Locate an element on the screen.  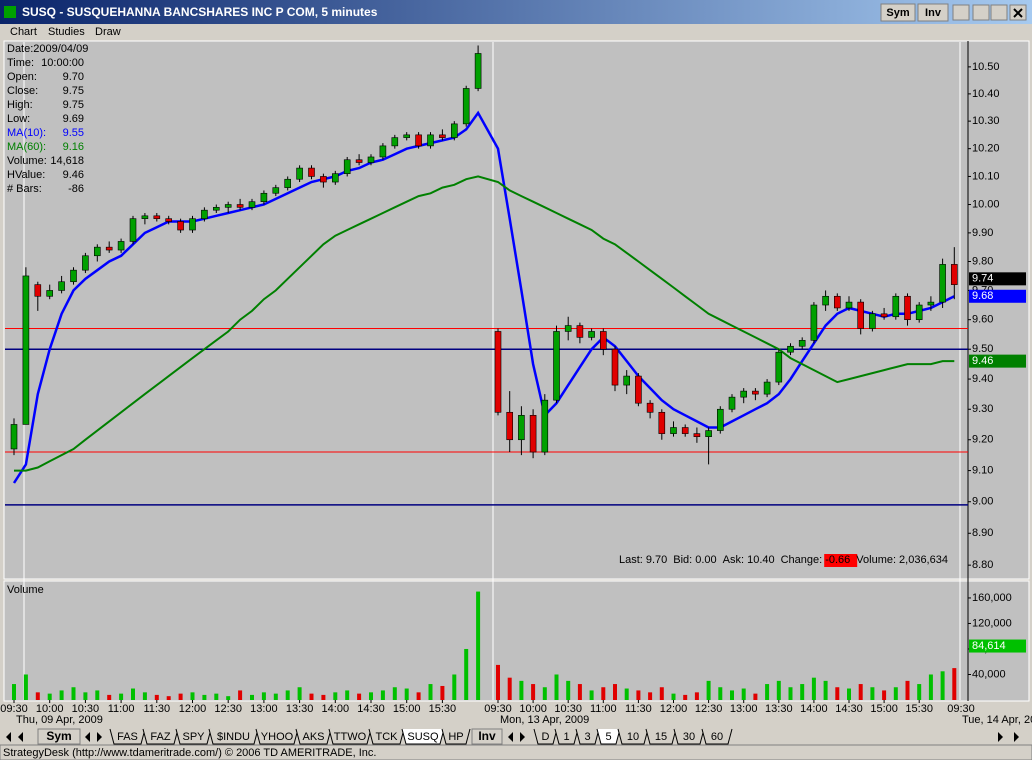
symbol-tab-label: FAZ is located at coordinates (160, 737).